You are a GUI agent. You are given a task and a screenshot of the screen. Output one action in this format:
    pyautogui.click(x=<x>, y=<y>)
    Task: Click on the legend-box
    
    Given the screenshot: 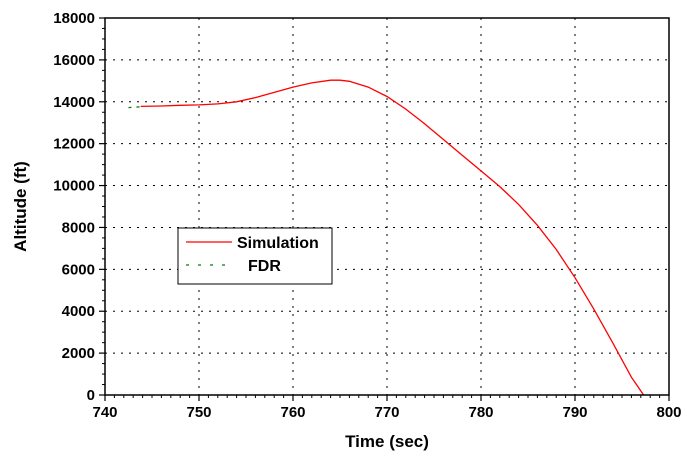 What is the action you would take?
    pyautogui.click(x=255, y=256)
    